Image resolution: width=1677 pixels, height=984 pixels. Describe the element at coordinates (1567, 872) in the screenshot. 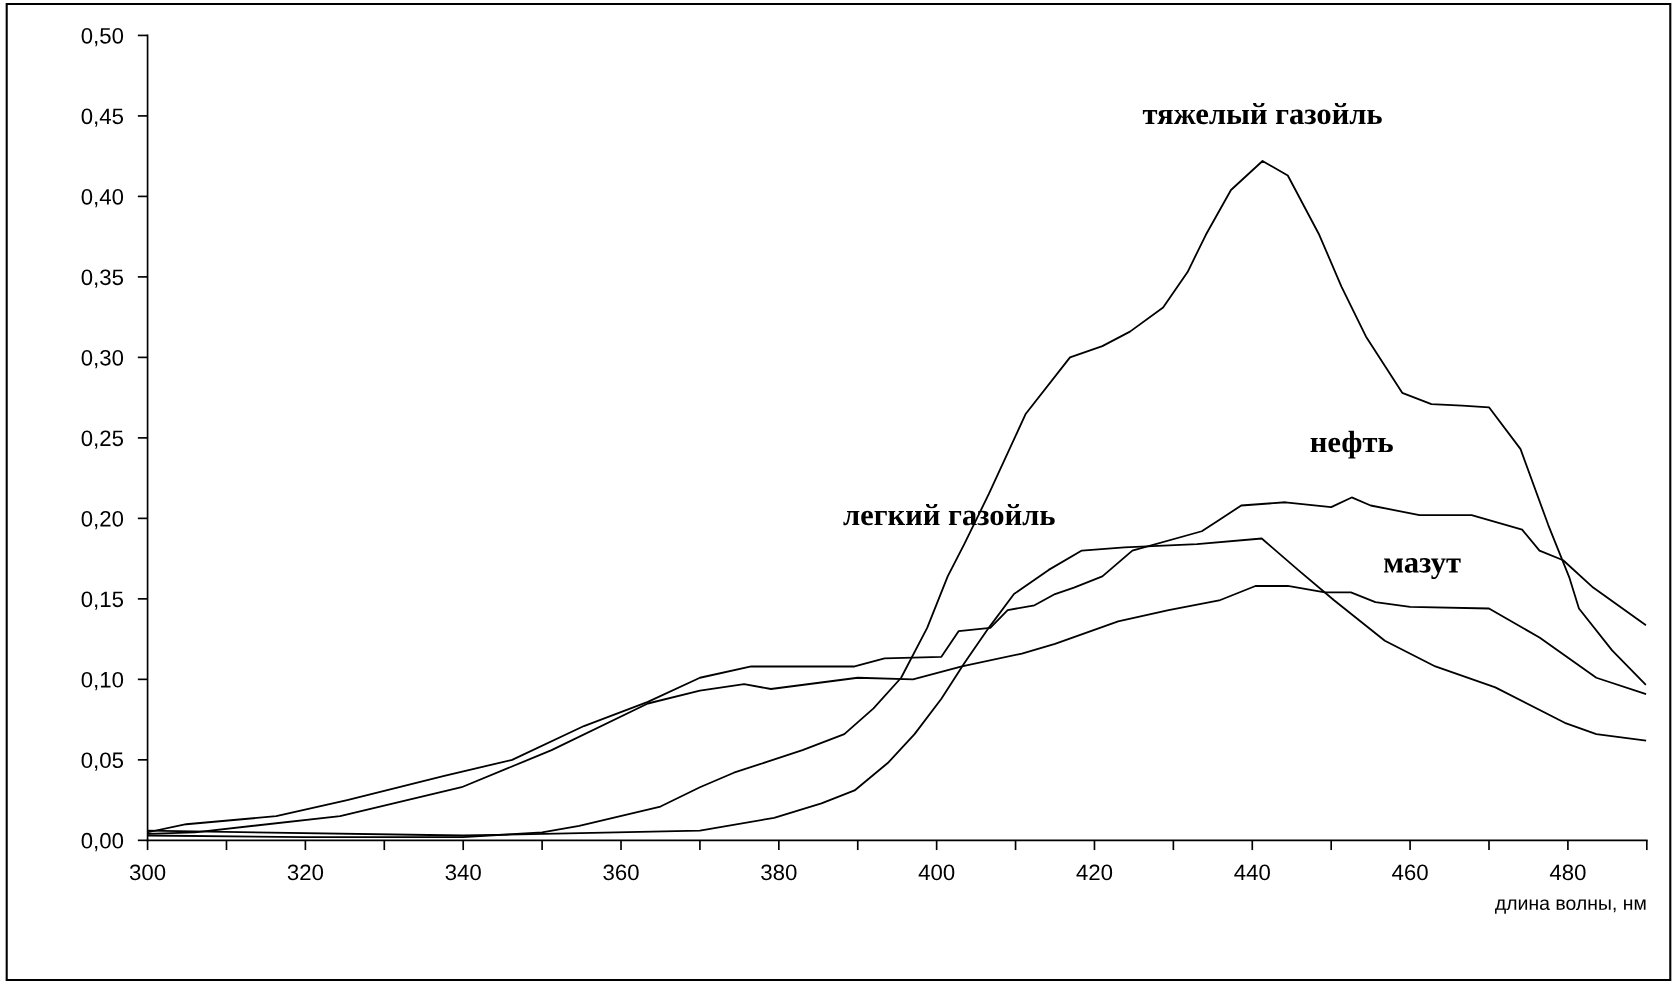

I see `x-tick-label: 480` at that location.